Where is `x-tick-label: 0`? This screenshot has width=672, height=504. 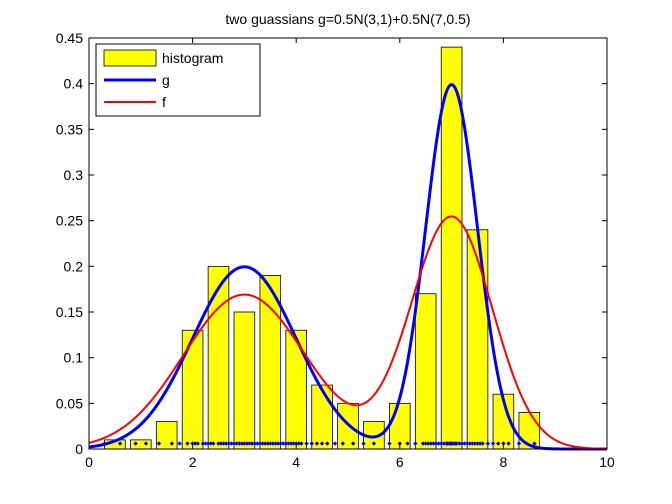
x-tick-label: 0 is located at coordinates (89, 462).